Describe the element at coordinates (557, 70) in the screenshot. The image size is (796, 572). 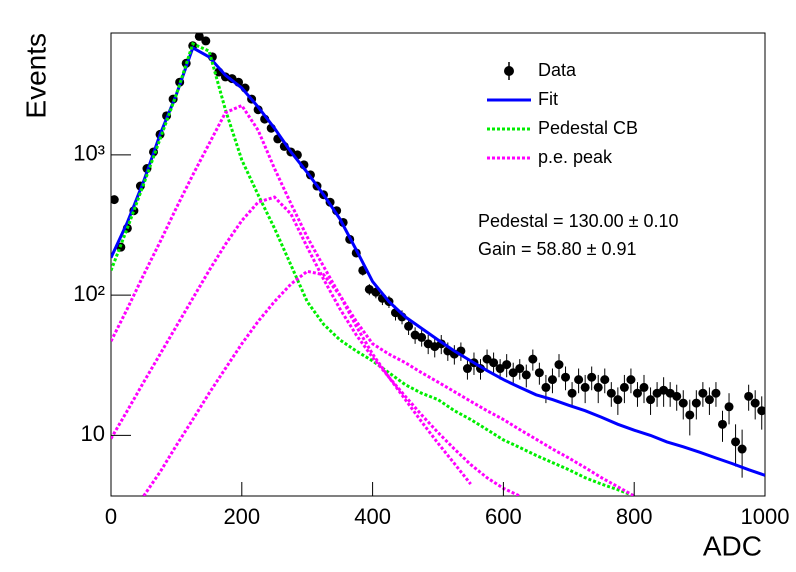
I see `legend-label: Data` at that location.